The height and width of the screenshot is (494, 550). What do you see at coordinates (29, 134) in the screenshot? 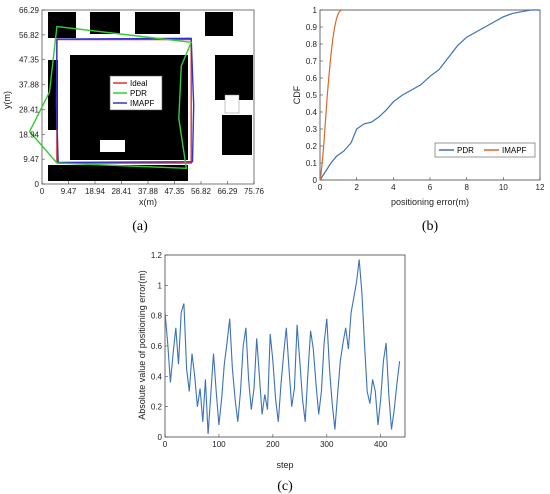
I see `y-tick-label: 18.94` at bounding box center [29, 134].